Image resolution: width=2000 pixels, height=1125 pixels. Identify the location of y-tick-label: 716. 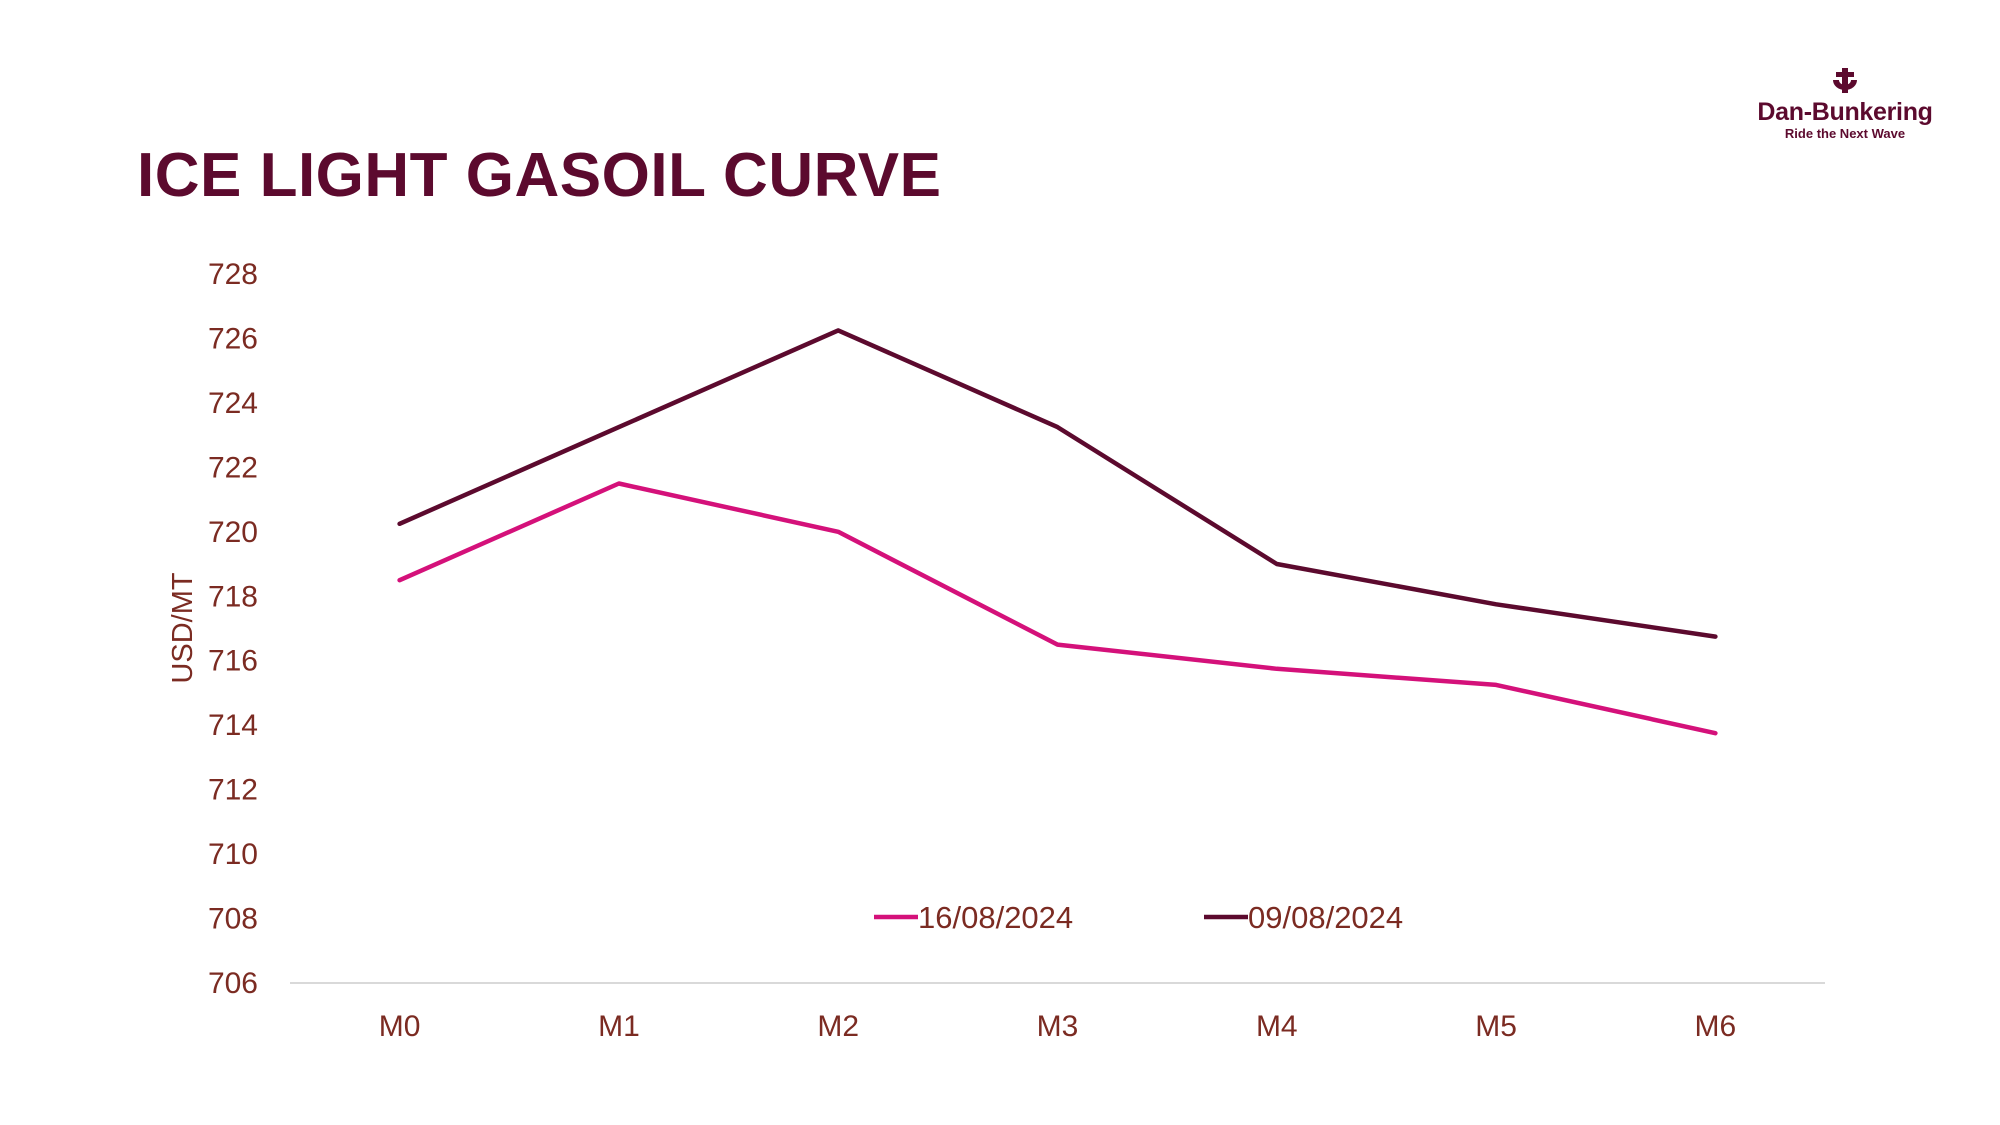
(233, 661).